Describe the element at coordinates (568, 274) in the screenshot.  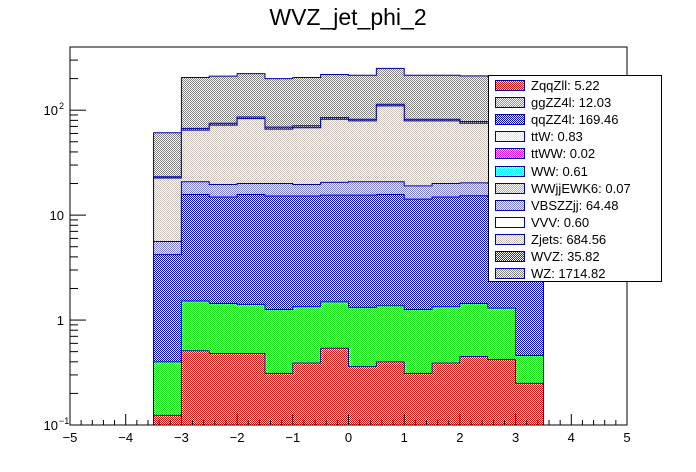
I see `legend-label: WZ: 1714.82` at that location.